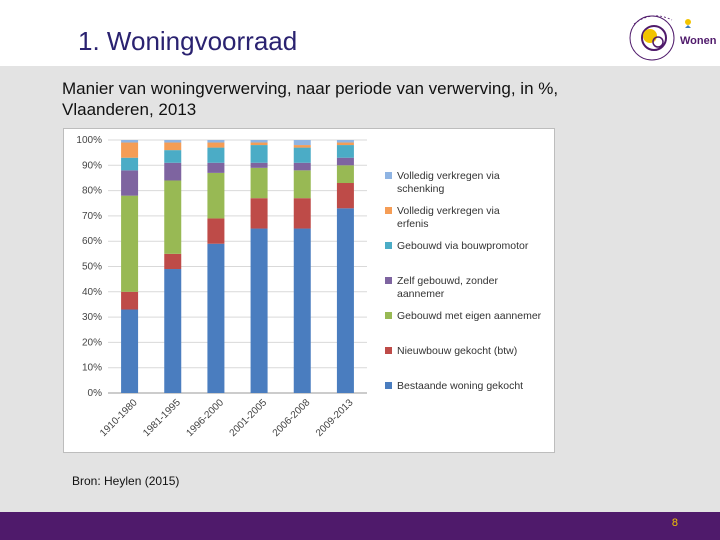 This screenshot has height=540, width=720. What do you see at coordinates (95, 393) in the screenshot?
I see `y-tick-label: 0%` at bounding box center [95, 393].